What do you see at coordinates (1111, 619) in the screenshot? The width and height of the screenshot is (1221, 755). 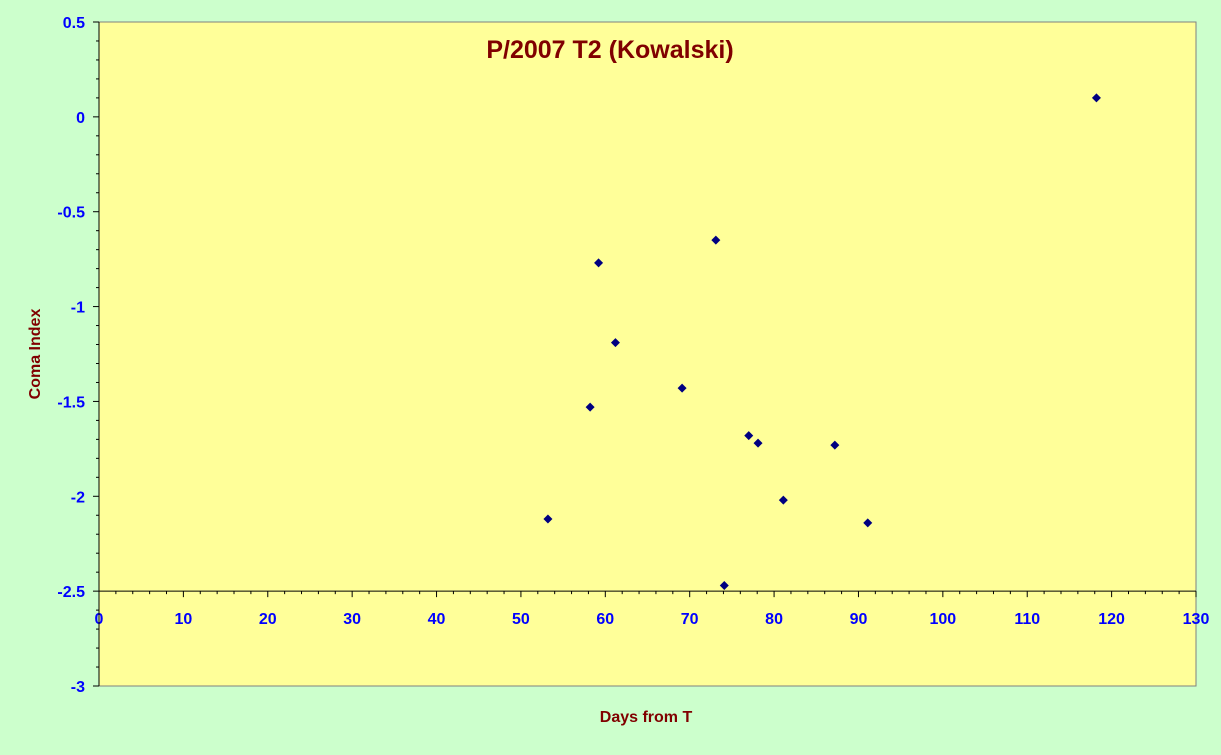 I see `x-tick-label: 120` at bounding box center [1111, 619].